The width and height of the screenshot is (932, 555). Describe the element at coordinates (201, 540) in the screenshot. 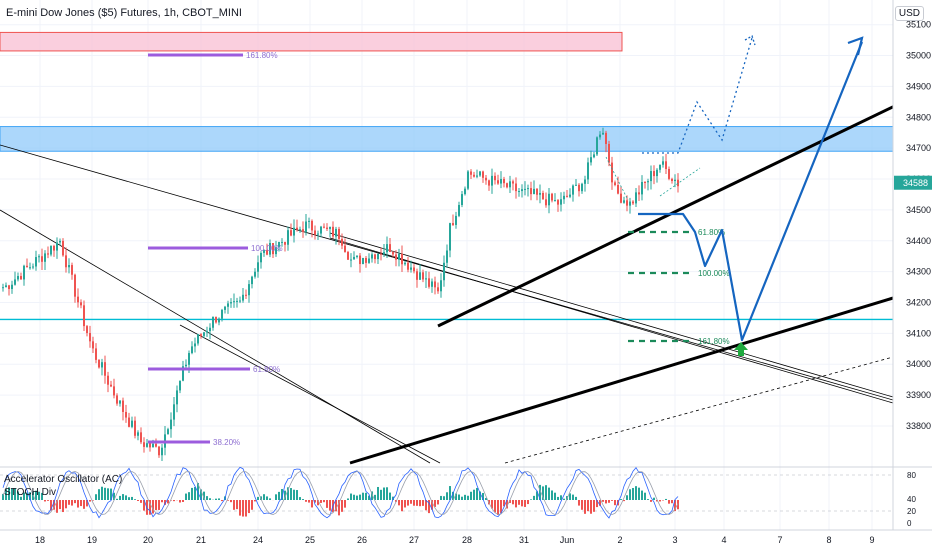

I see `time-tick-label: 21` at that location.